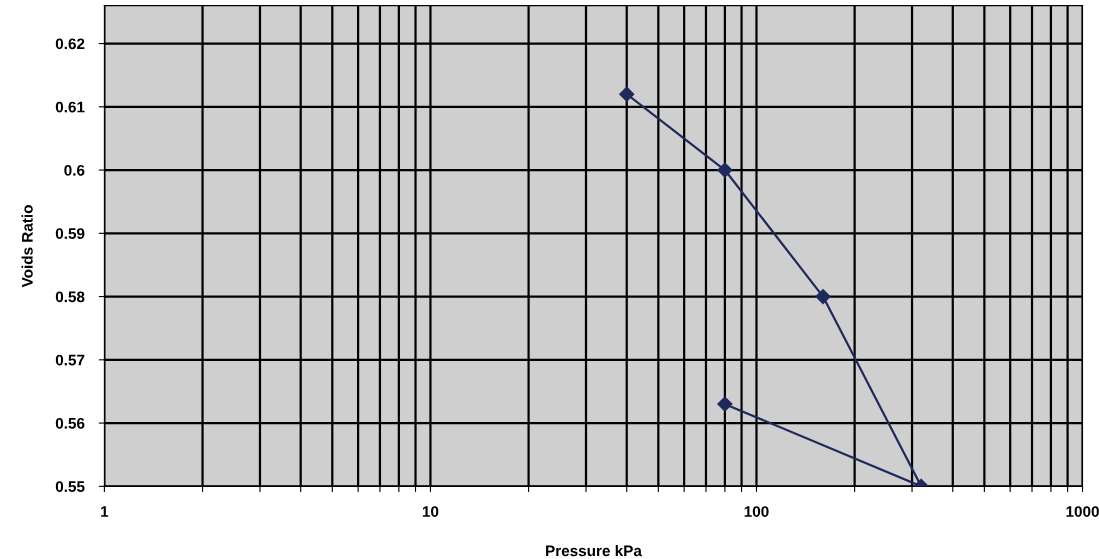  What do you see at coordinates (70, 423) in the screenshot?
I see `y-tick-label: 0.56` at bounding box center [70, 423].